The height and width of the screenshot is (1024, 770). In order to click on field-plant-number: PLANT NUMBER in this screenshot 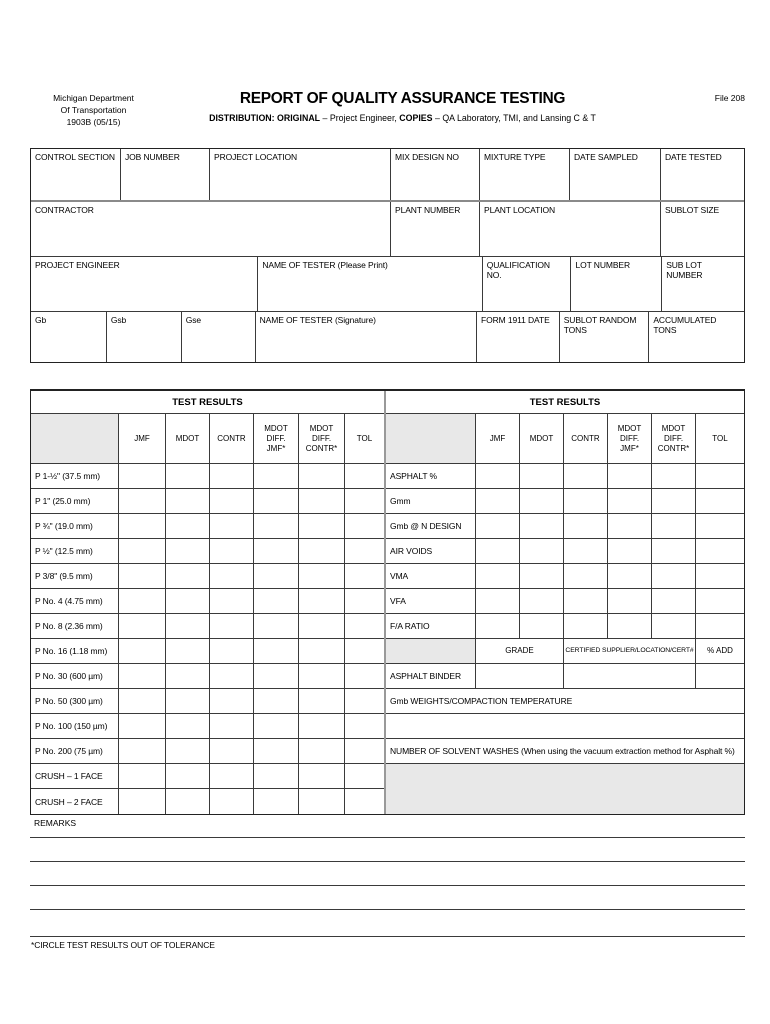, I will do `click(435, 229)`.